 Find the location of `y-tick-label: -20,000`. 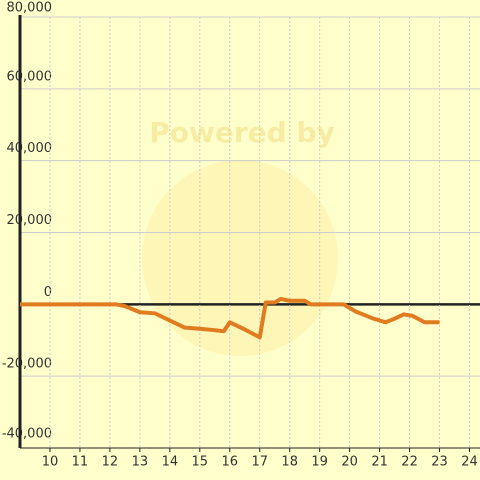

y-tick-label: -20,000 is located at coordinates (27, 364).